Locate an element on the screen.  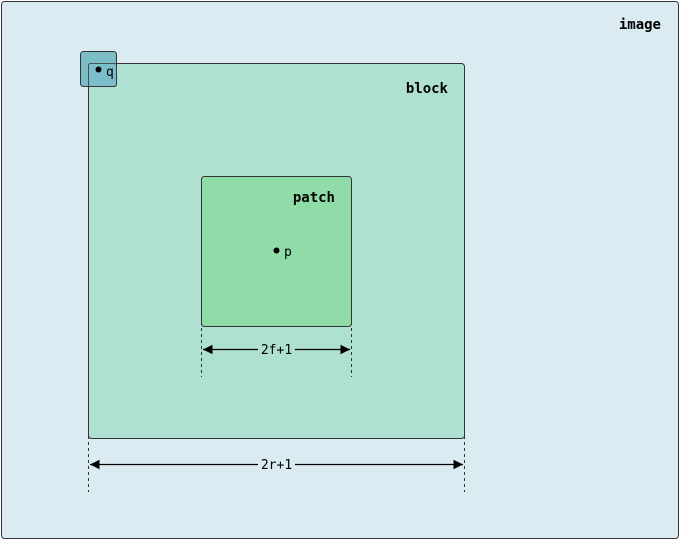
p-point is located at coordinates (276, 250).